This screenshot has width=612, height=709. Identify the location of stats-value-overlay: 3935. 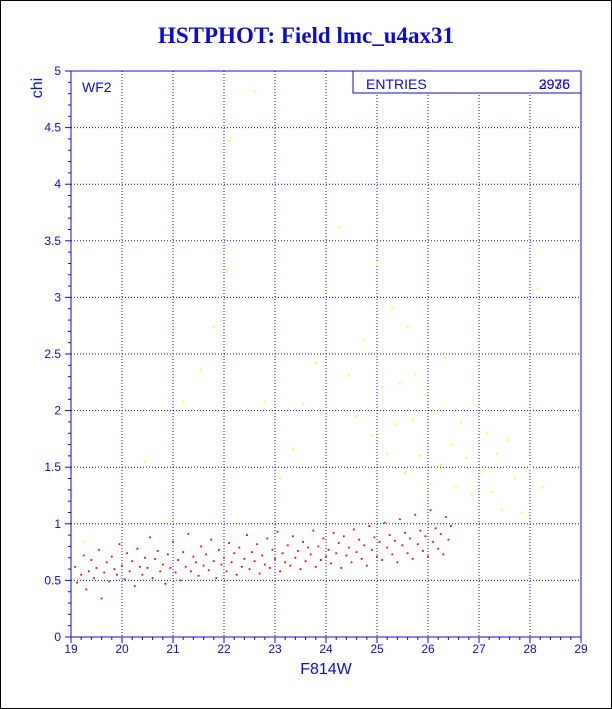
(554, 84).